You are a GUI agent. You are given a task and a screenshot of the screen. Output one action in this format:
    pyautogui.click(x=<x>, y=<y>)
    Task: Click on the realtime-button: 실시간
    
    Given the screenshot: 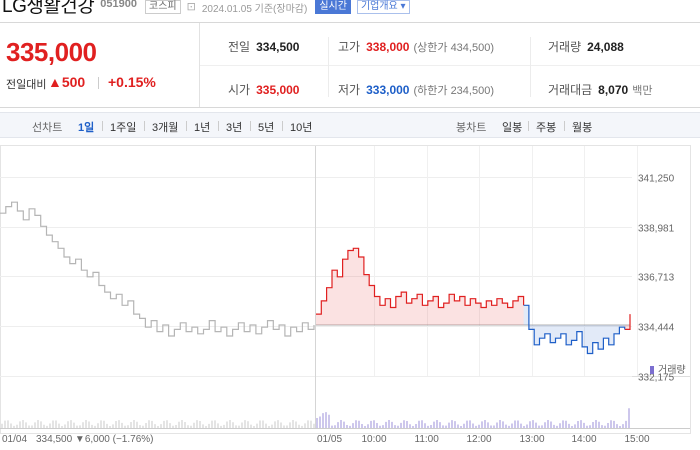 What is the action you would take?
    pyautogui.click(x=333, y=7)
    